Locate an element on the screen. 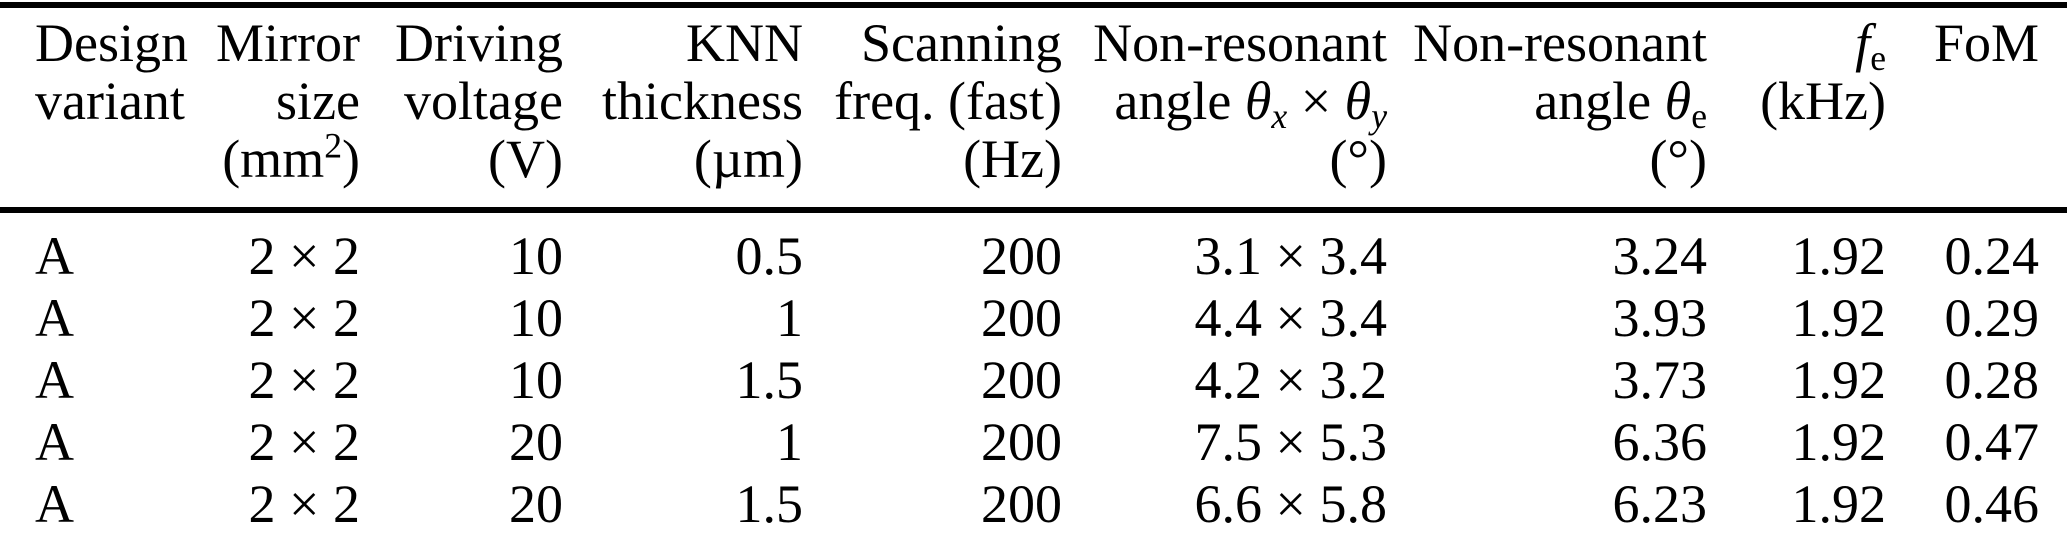  cell-fom: 0.46 is located at coordinates (1992, 504).